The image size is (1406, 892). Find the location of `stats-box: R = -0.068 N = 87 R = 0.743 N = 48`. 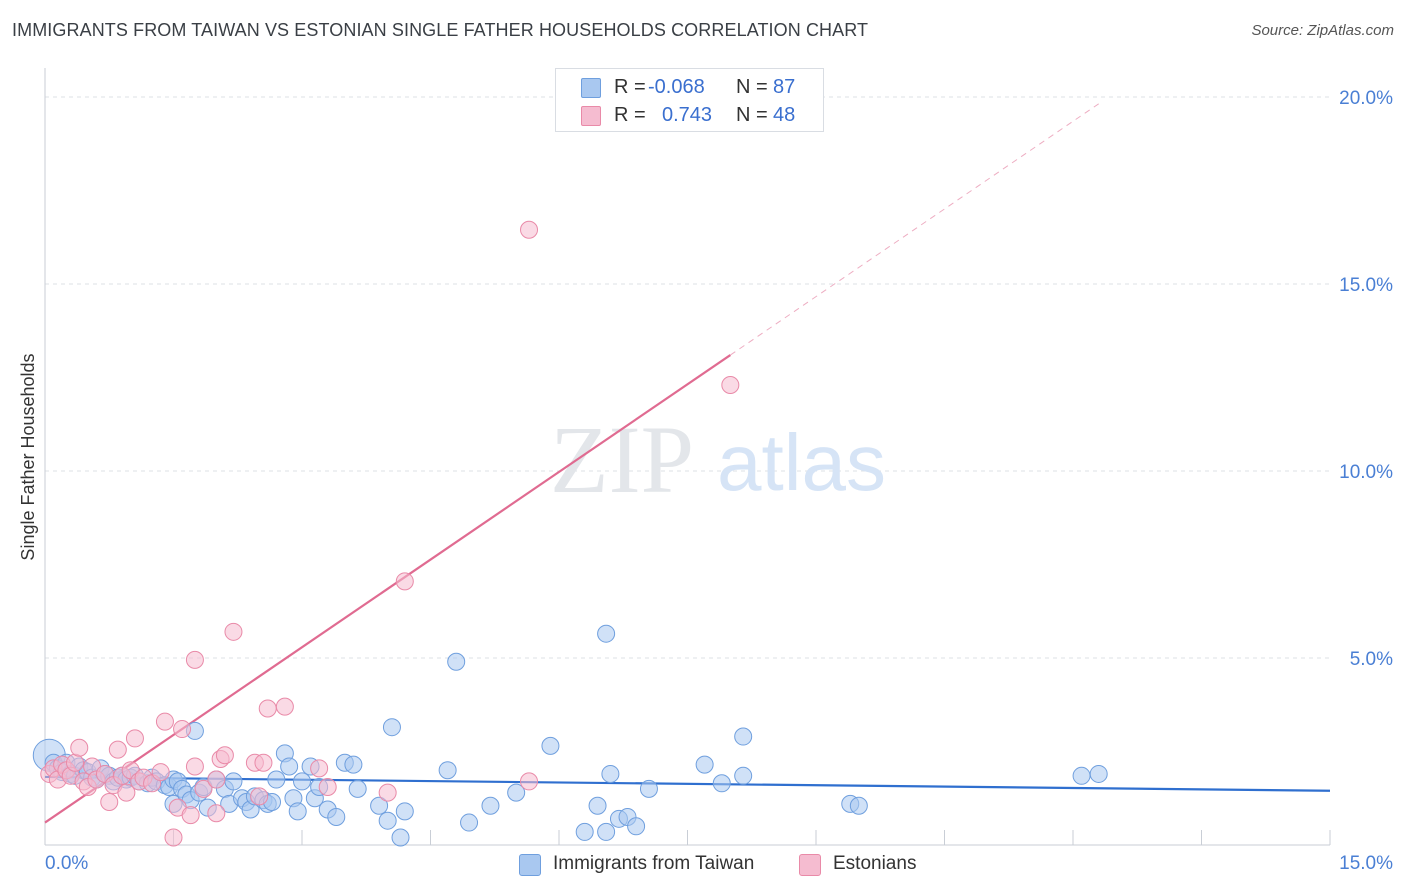

stats-box: R = -0.068 N = 87 R = 0.743 N = 48 is located at coordinates (689, 100).